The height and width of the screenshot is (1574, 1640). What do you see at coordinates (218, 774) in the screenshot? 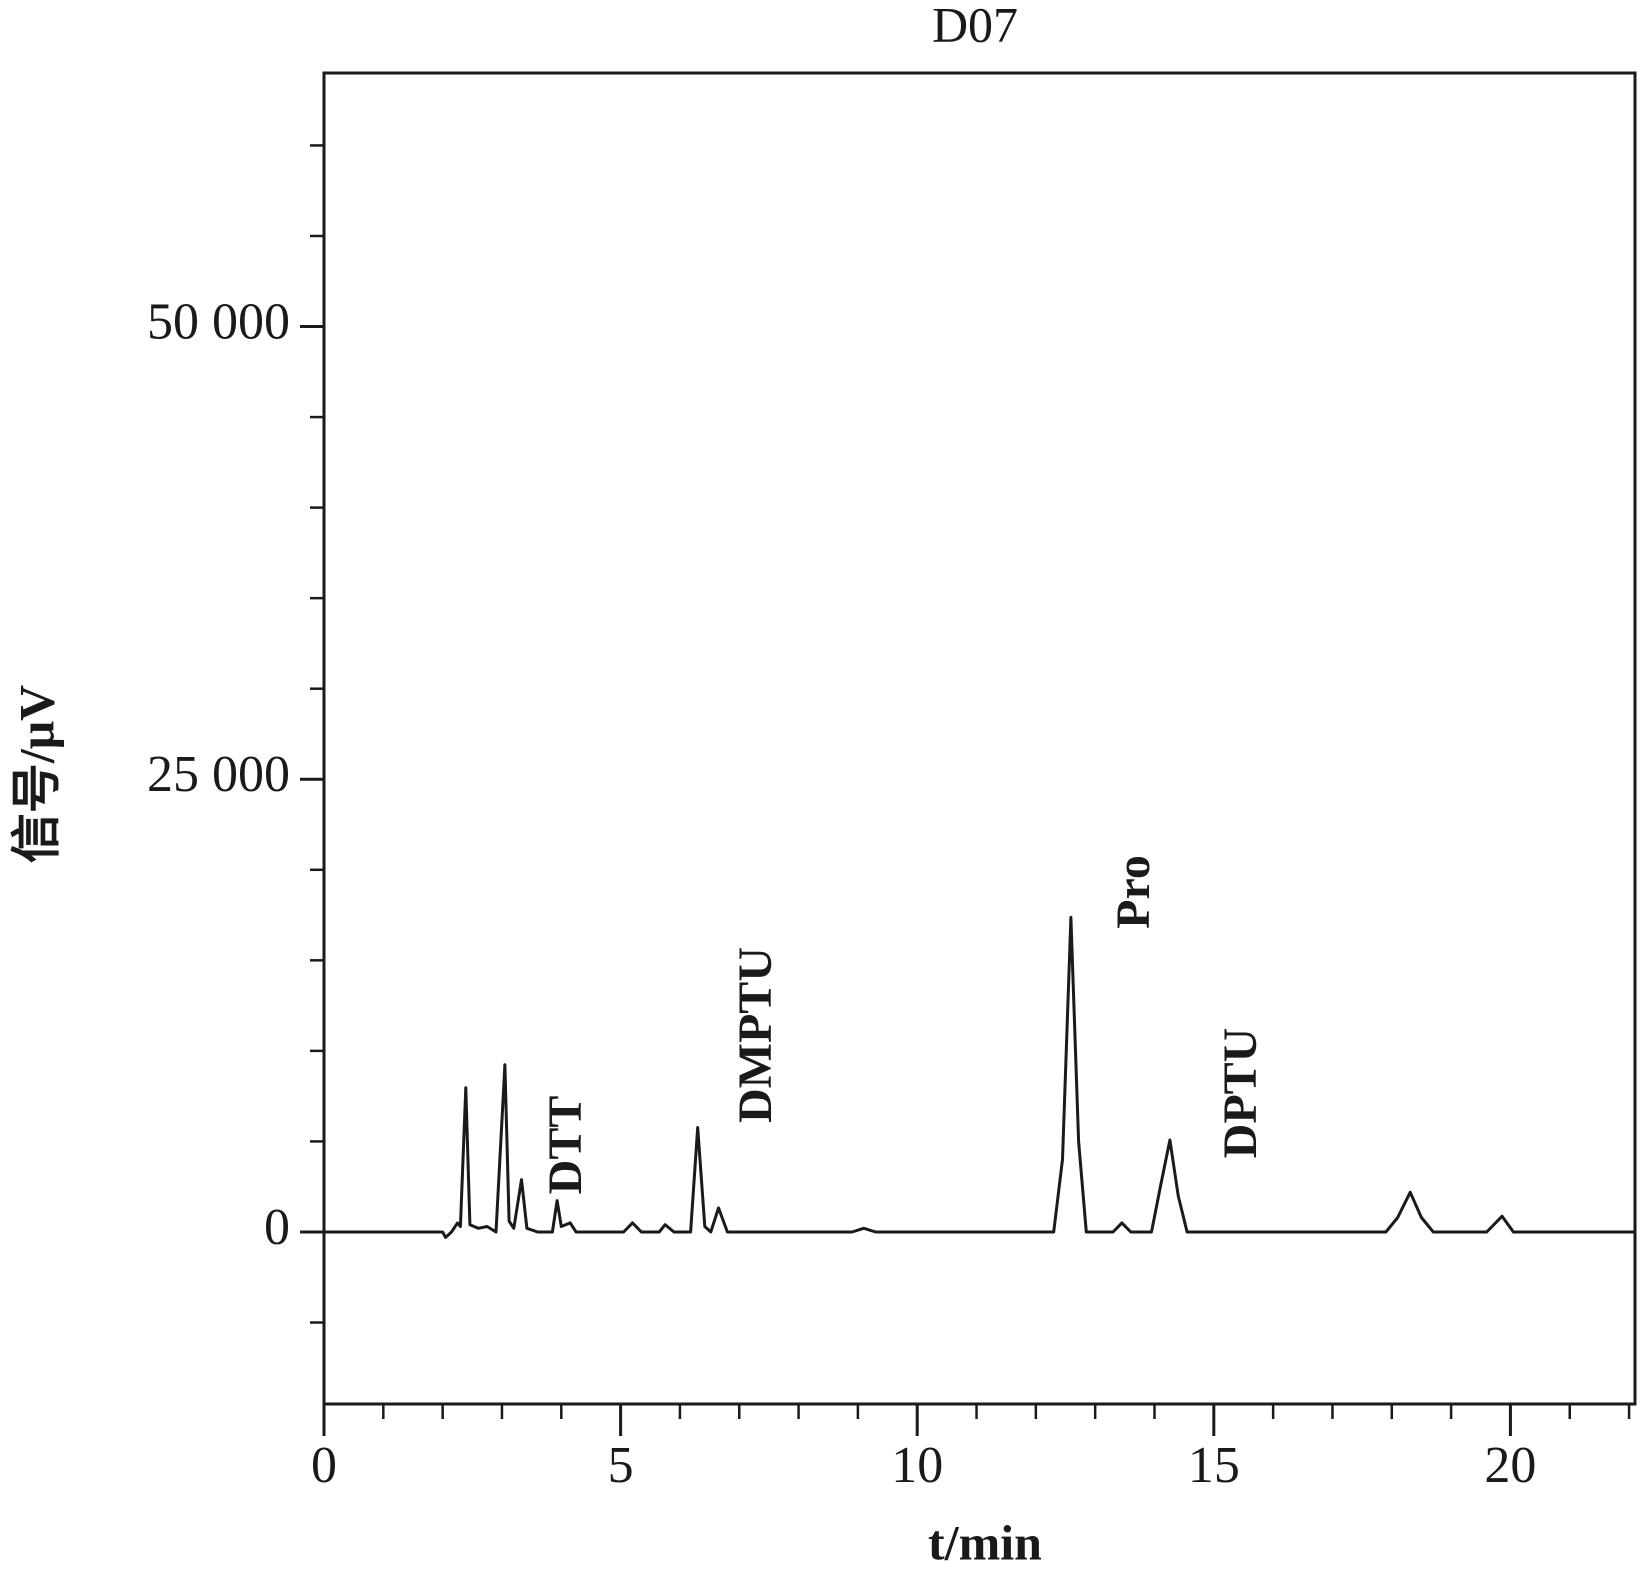
I see `y-tick-label: 25 000` at bounding box center [218, 774].